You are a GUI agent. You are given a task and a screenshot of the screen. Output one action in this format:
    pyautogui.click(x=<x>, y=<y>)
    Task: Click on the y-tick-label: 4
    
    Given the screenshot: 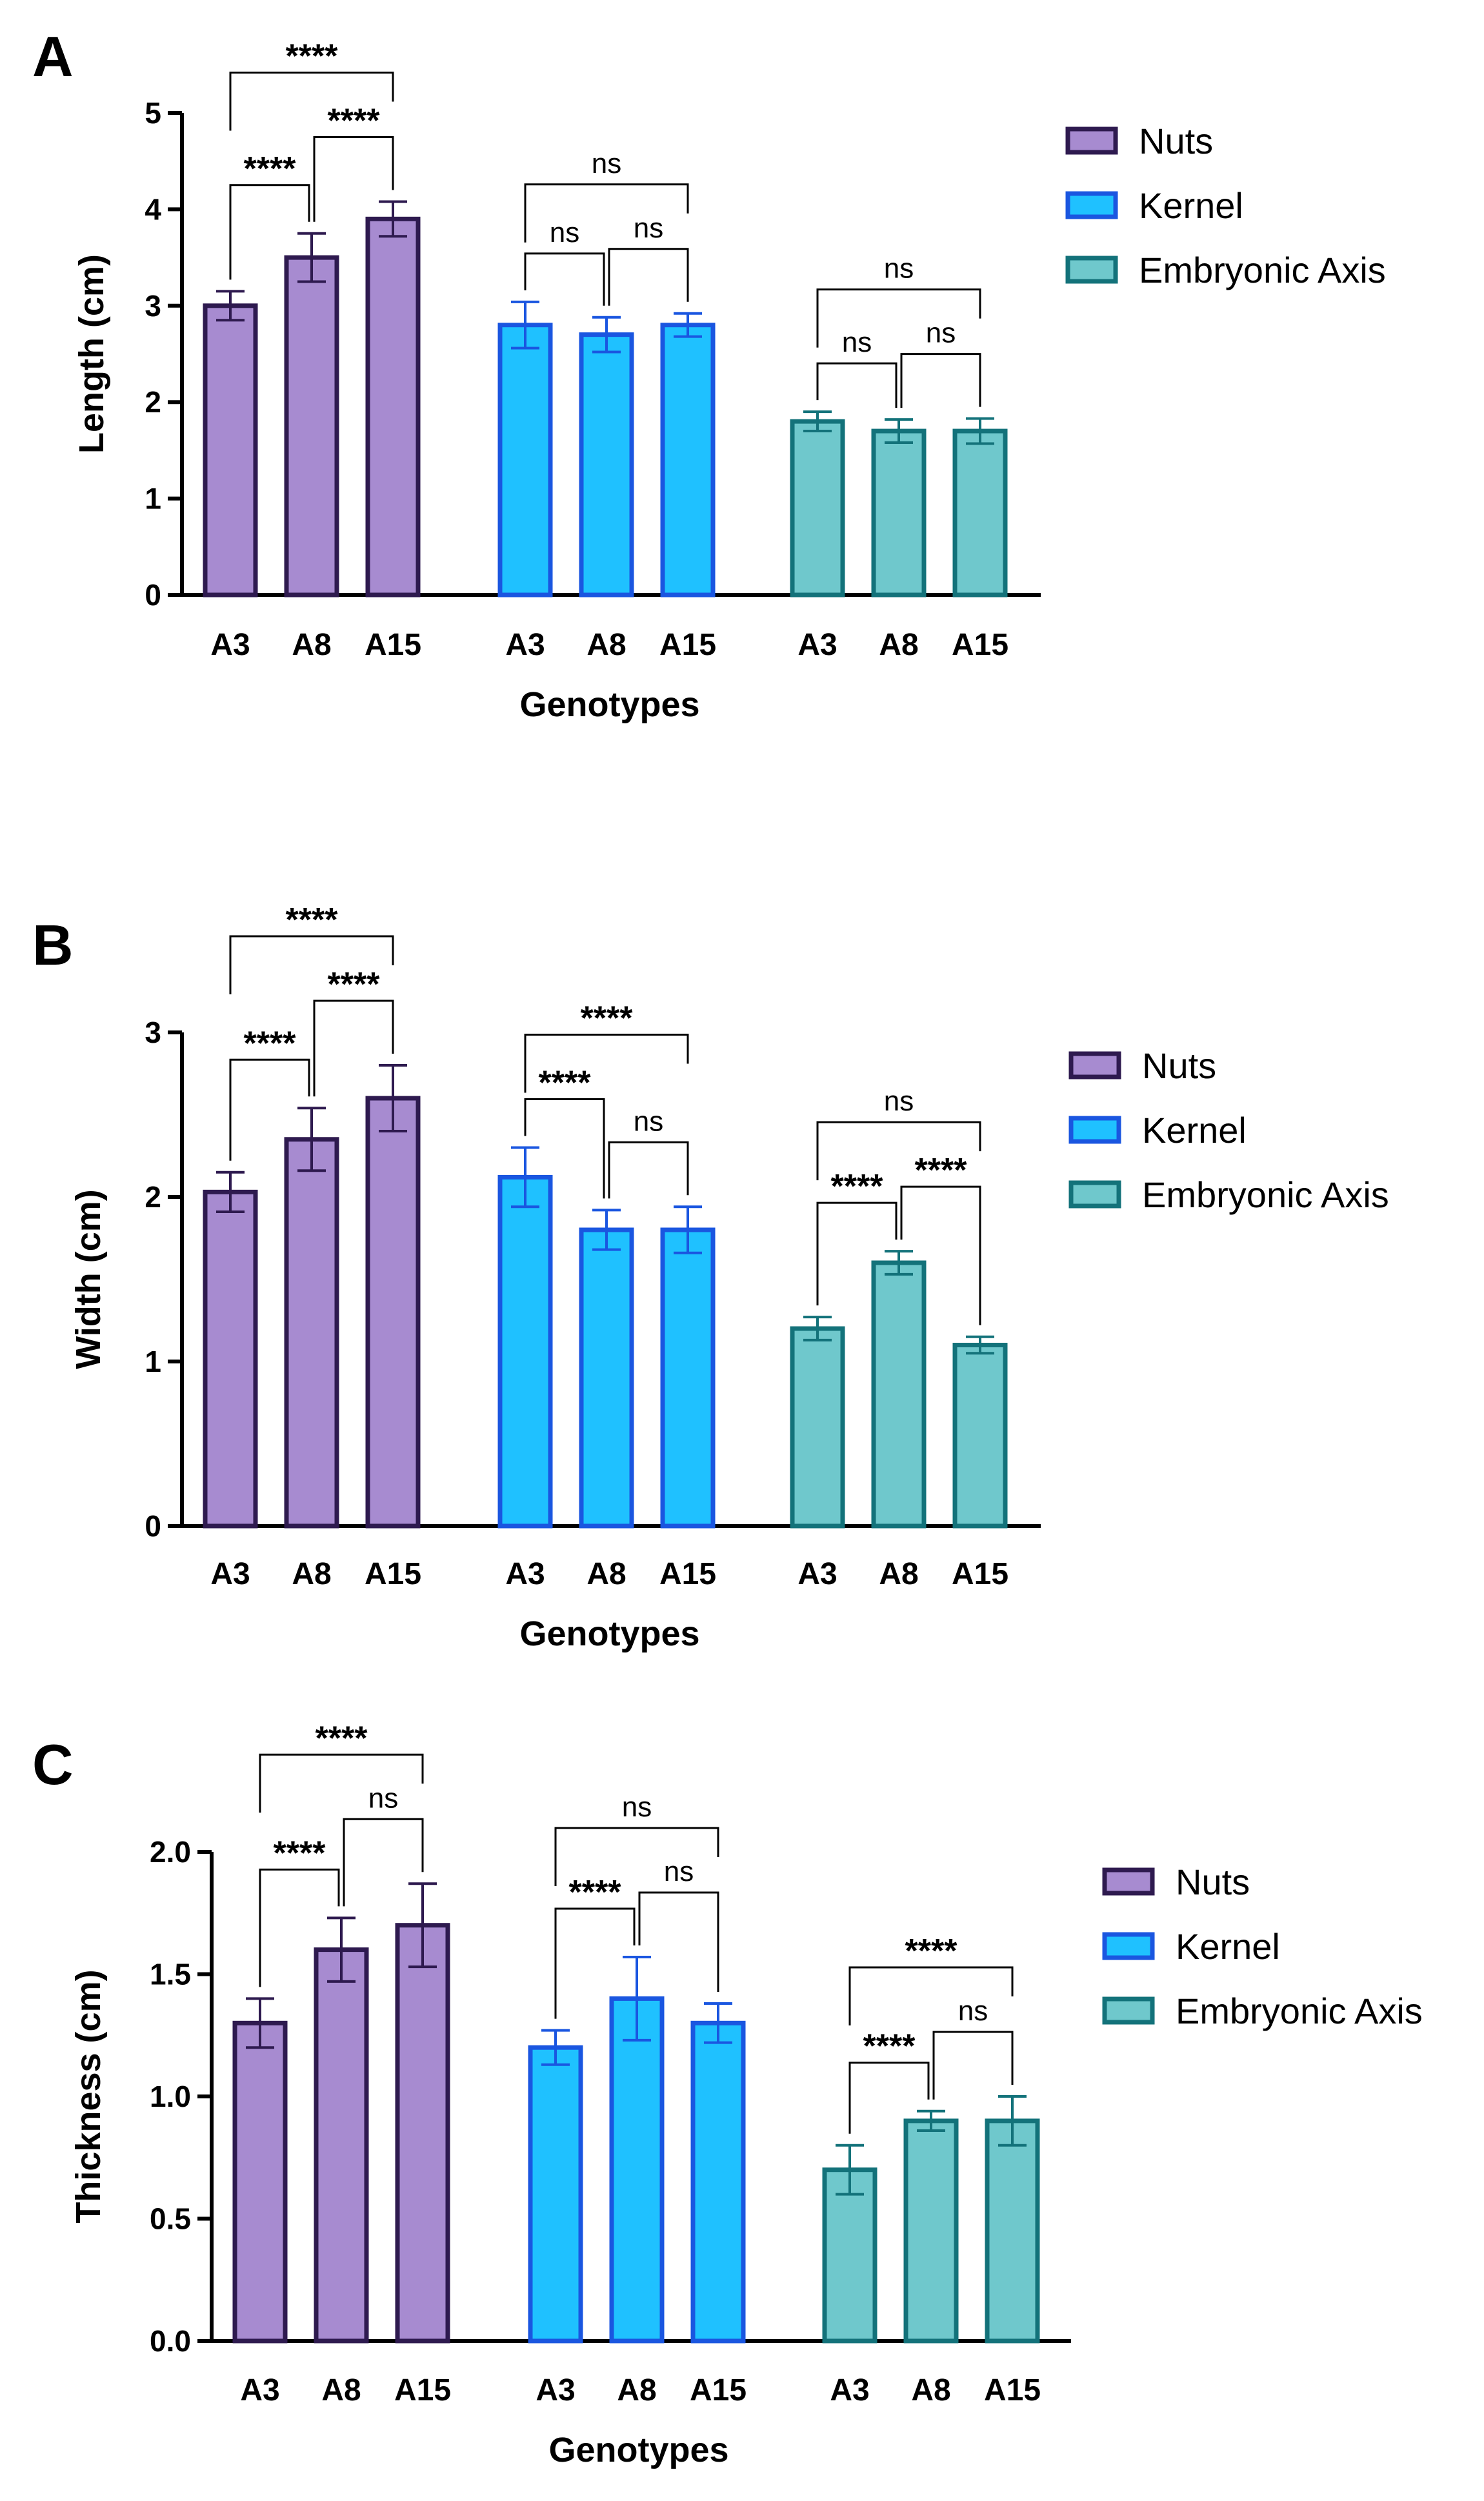 What is the action you would take?
    pyautogui.click(x=153, y=209)
    